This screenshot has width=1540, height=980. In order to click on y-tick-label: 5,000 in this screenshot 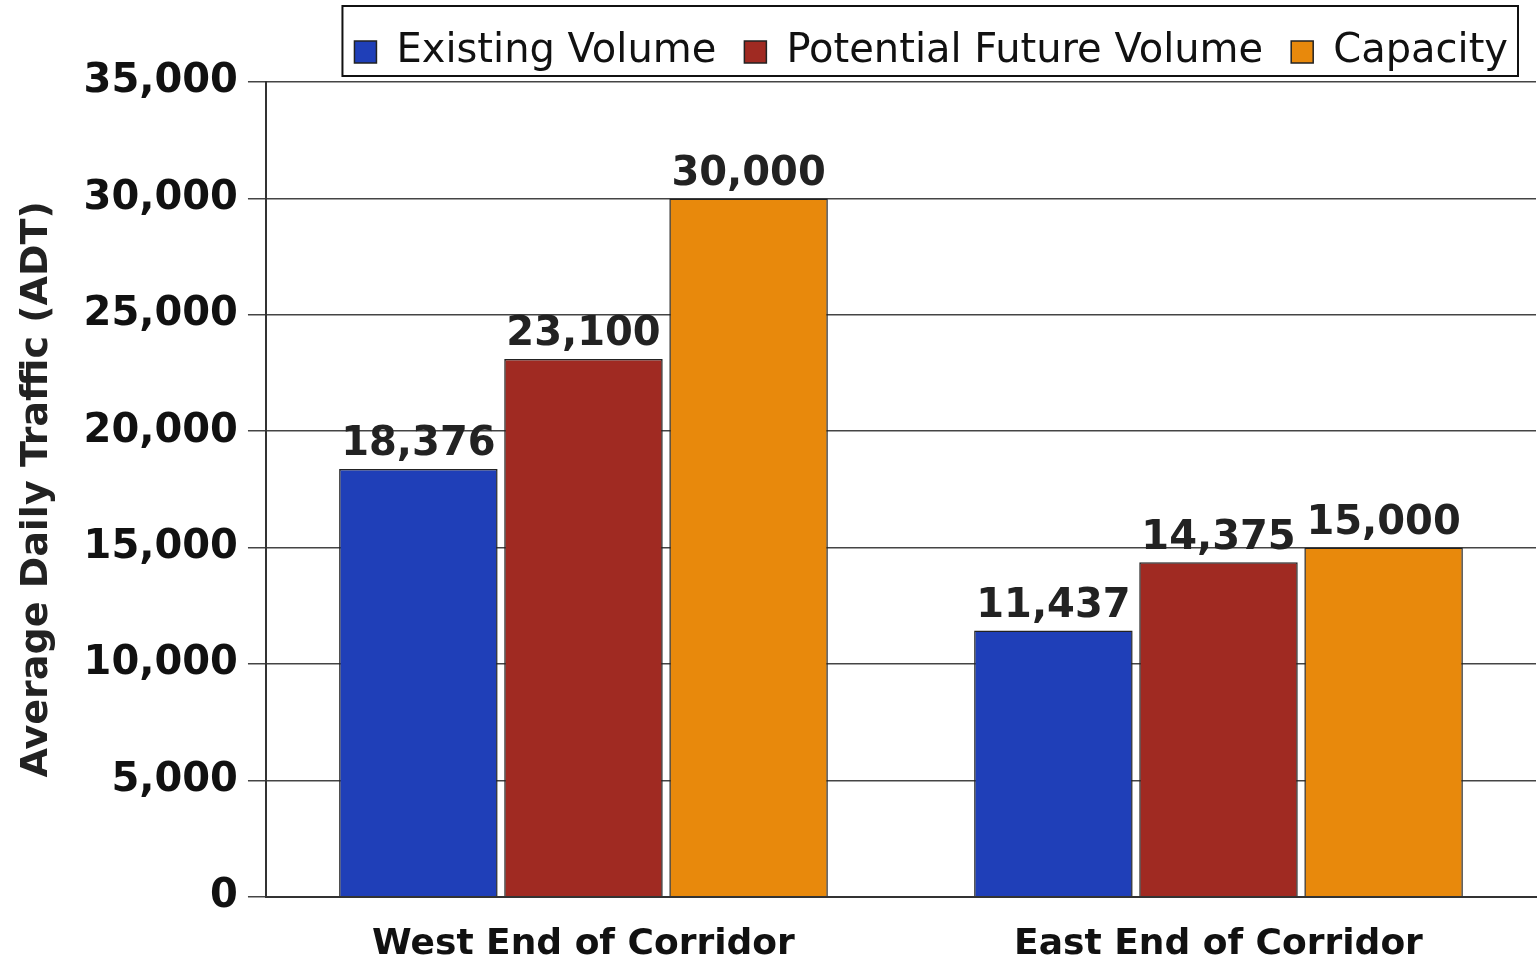, I will do `click(174, 776)`.